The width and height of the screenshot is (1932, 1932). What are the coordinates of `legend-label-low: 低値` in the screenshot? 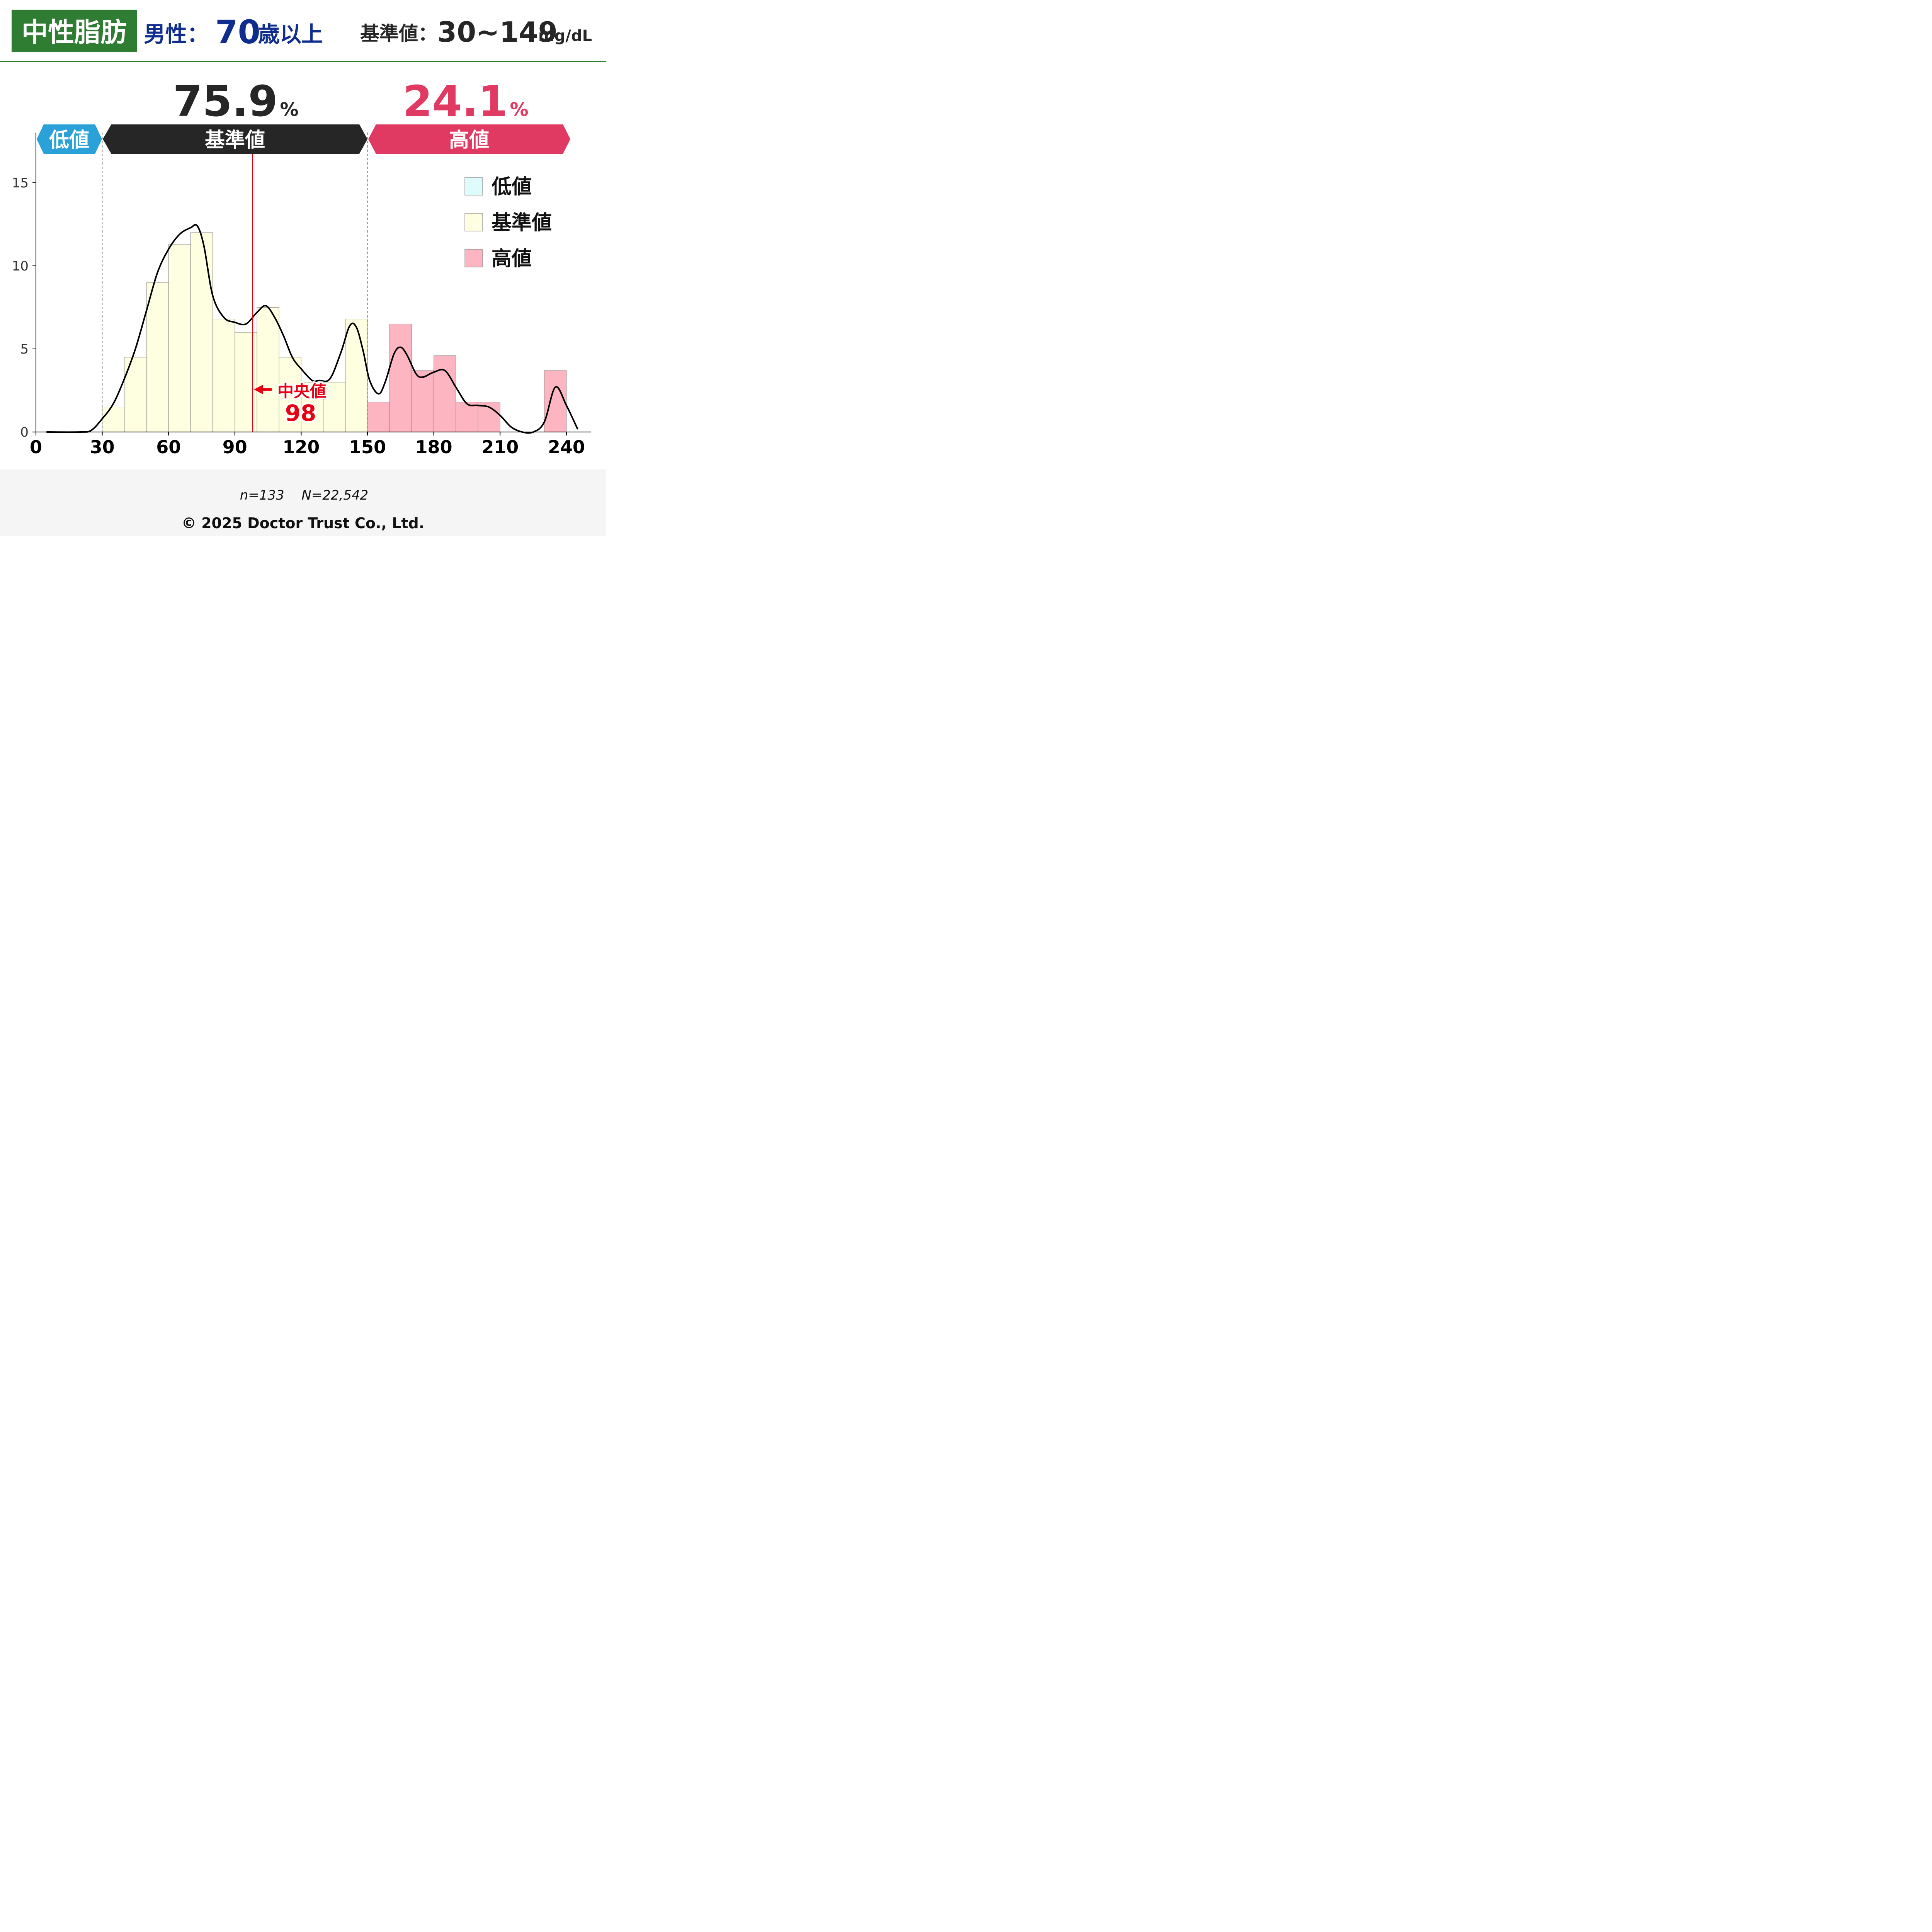 It's located at (512, 187).